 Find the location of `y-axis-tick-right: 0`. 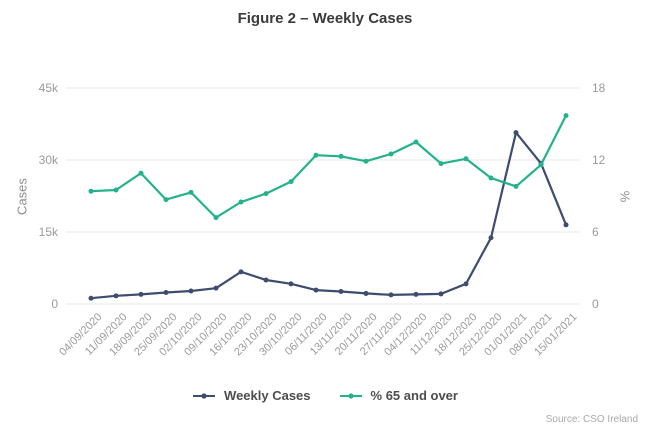

y-axis-tick-right: 0 is located at coordinates (595, 304).